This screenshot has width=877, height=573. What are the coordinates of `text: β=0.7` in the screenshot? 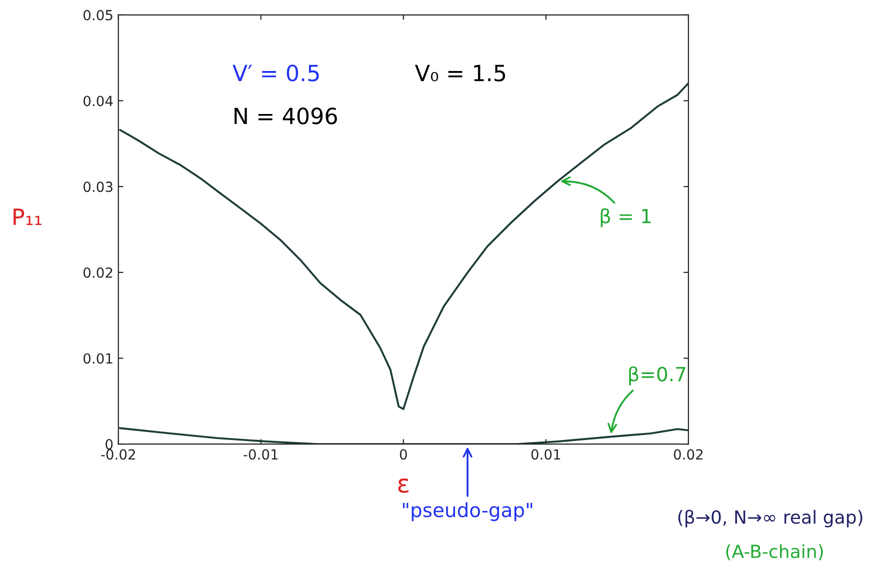 It's located at (657, 376).